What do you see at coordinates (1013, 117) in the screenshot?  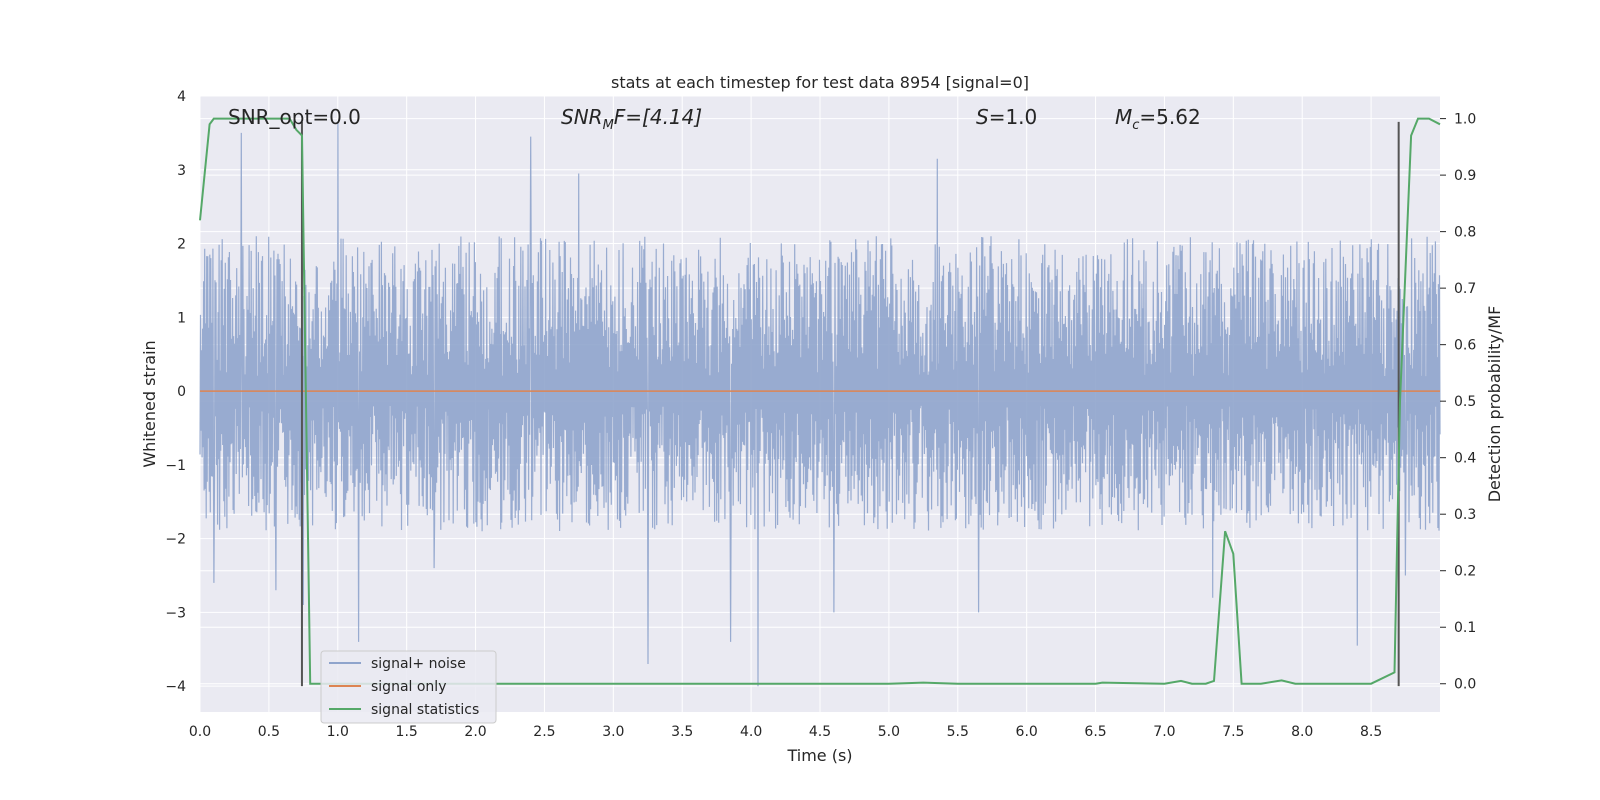 I see `s-value: =1.0` at bounding box center [1013, 117].